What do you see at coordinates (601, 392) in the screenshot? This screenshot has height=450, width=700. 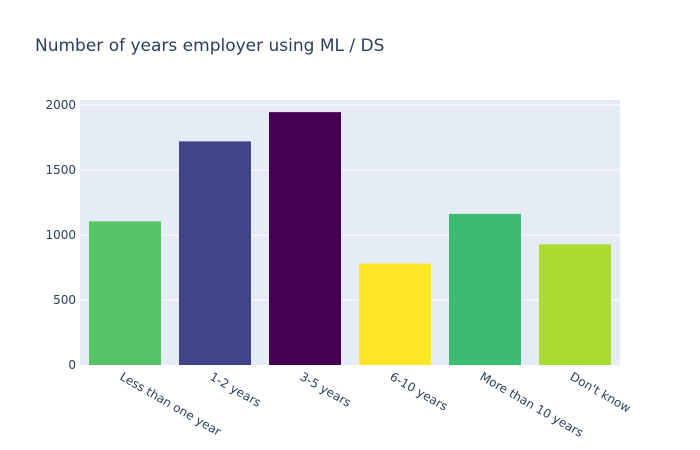 I see `x-tick-label: Don't know` at bounding box center [601, 392].